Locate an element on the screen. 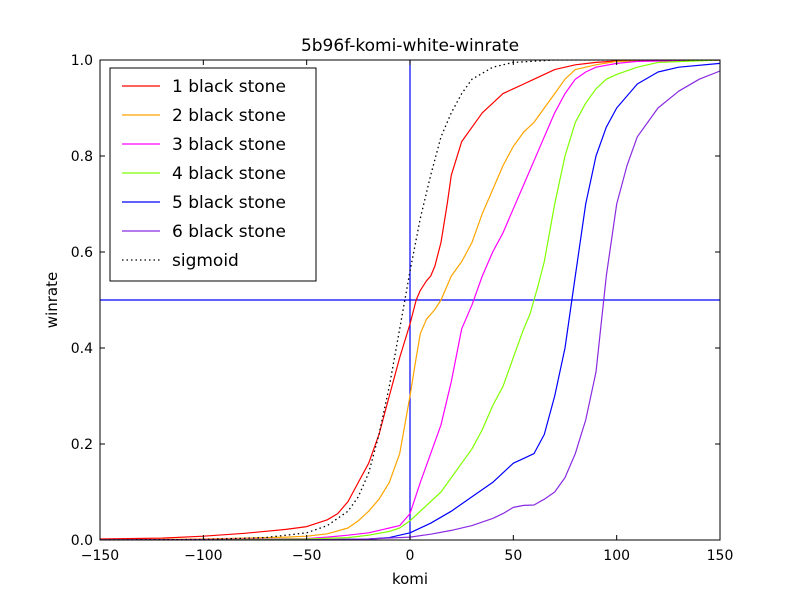  x-tick-label: 150 is located at coordinates (720, 556).